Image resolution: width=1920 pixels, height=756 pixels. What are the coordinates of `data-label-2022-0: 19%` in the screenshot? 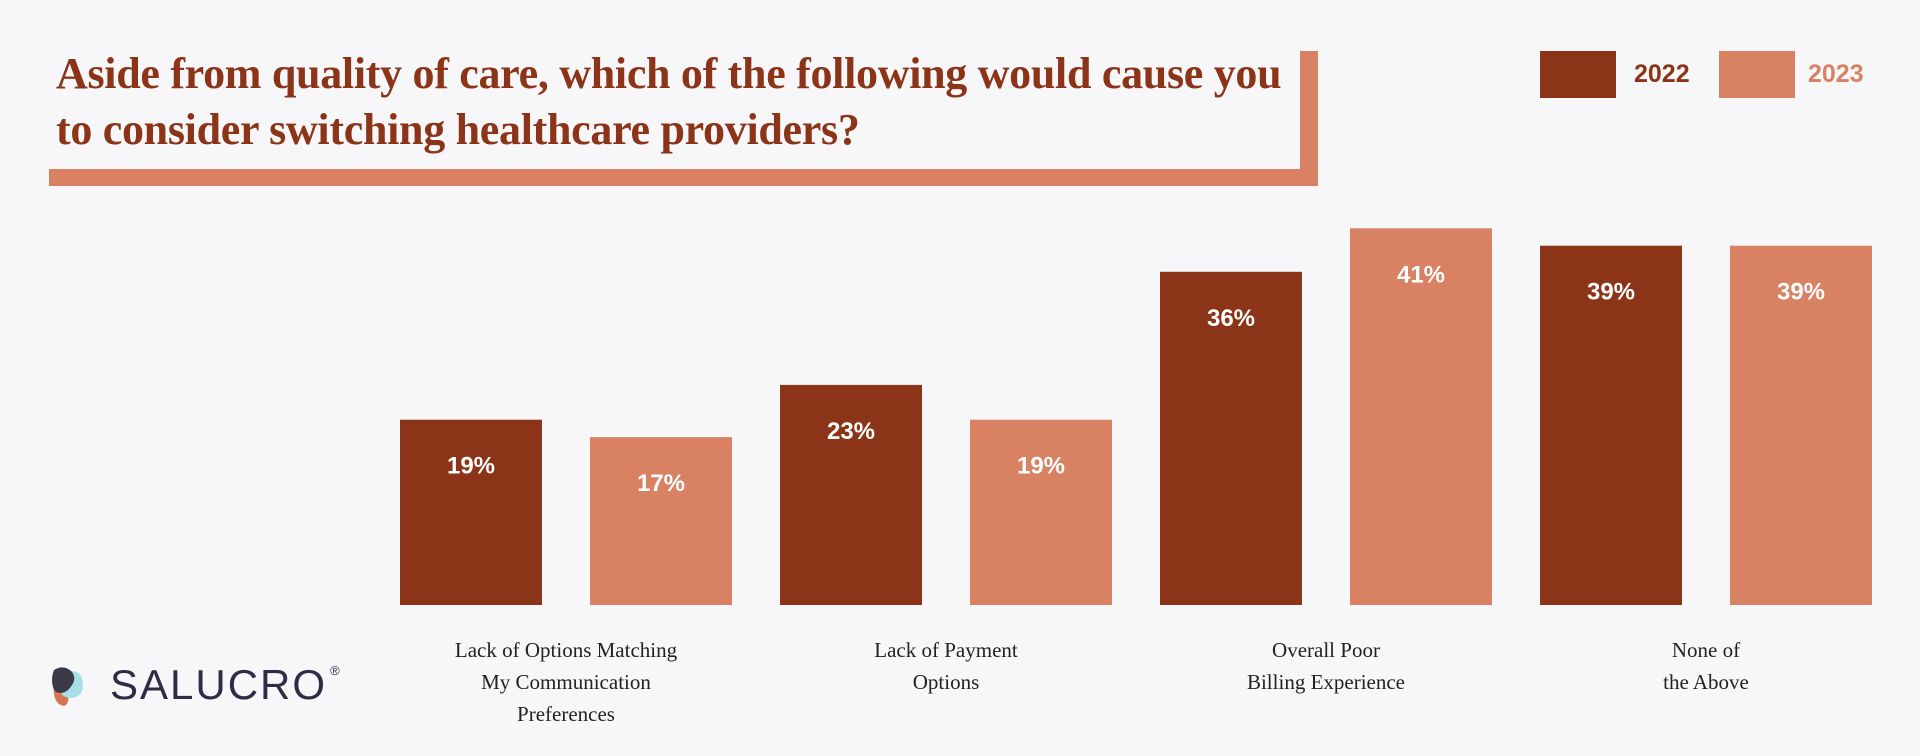 It's located at (471, 466).